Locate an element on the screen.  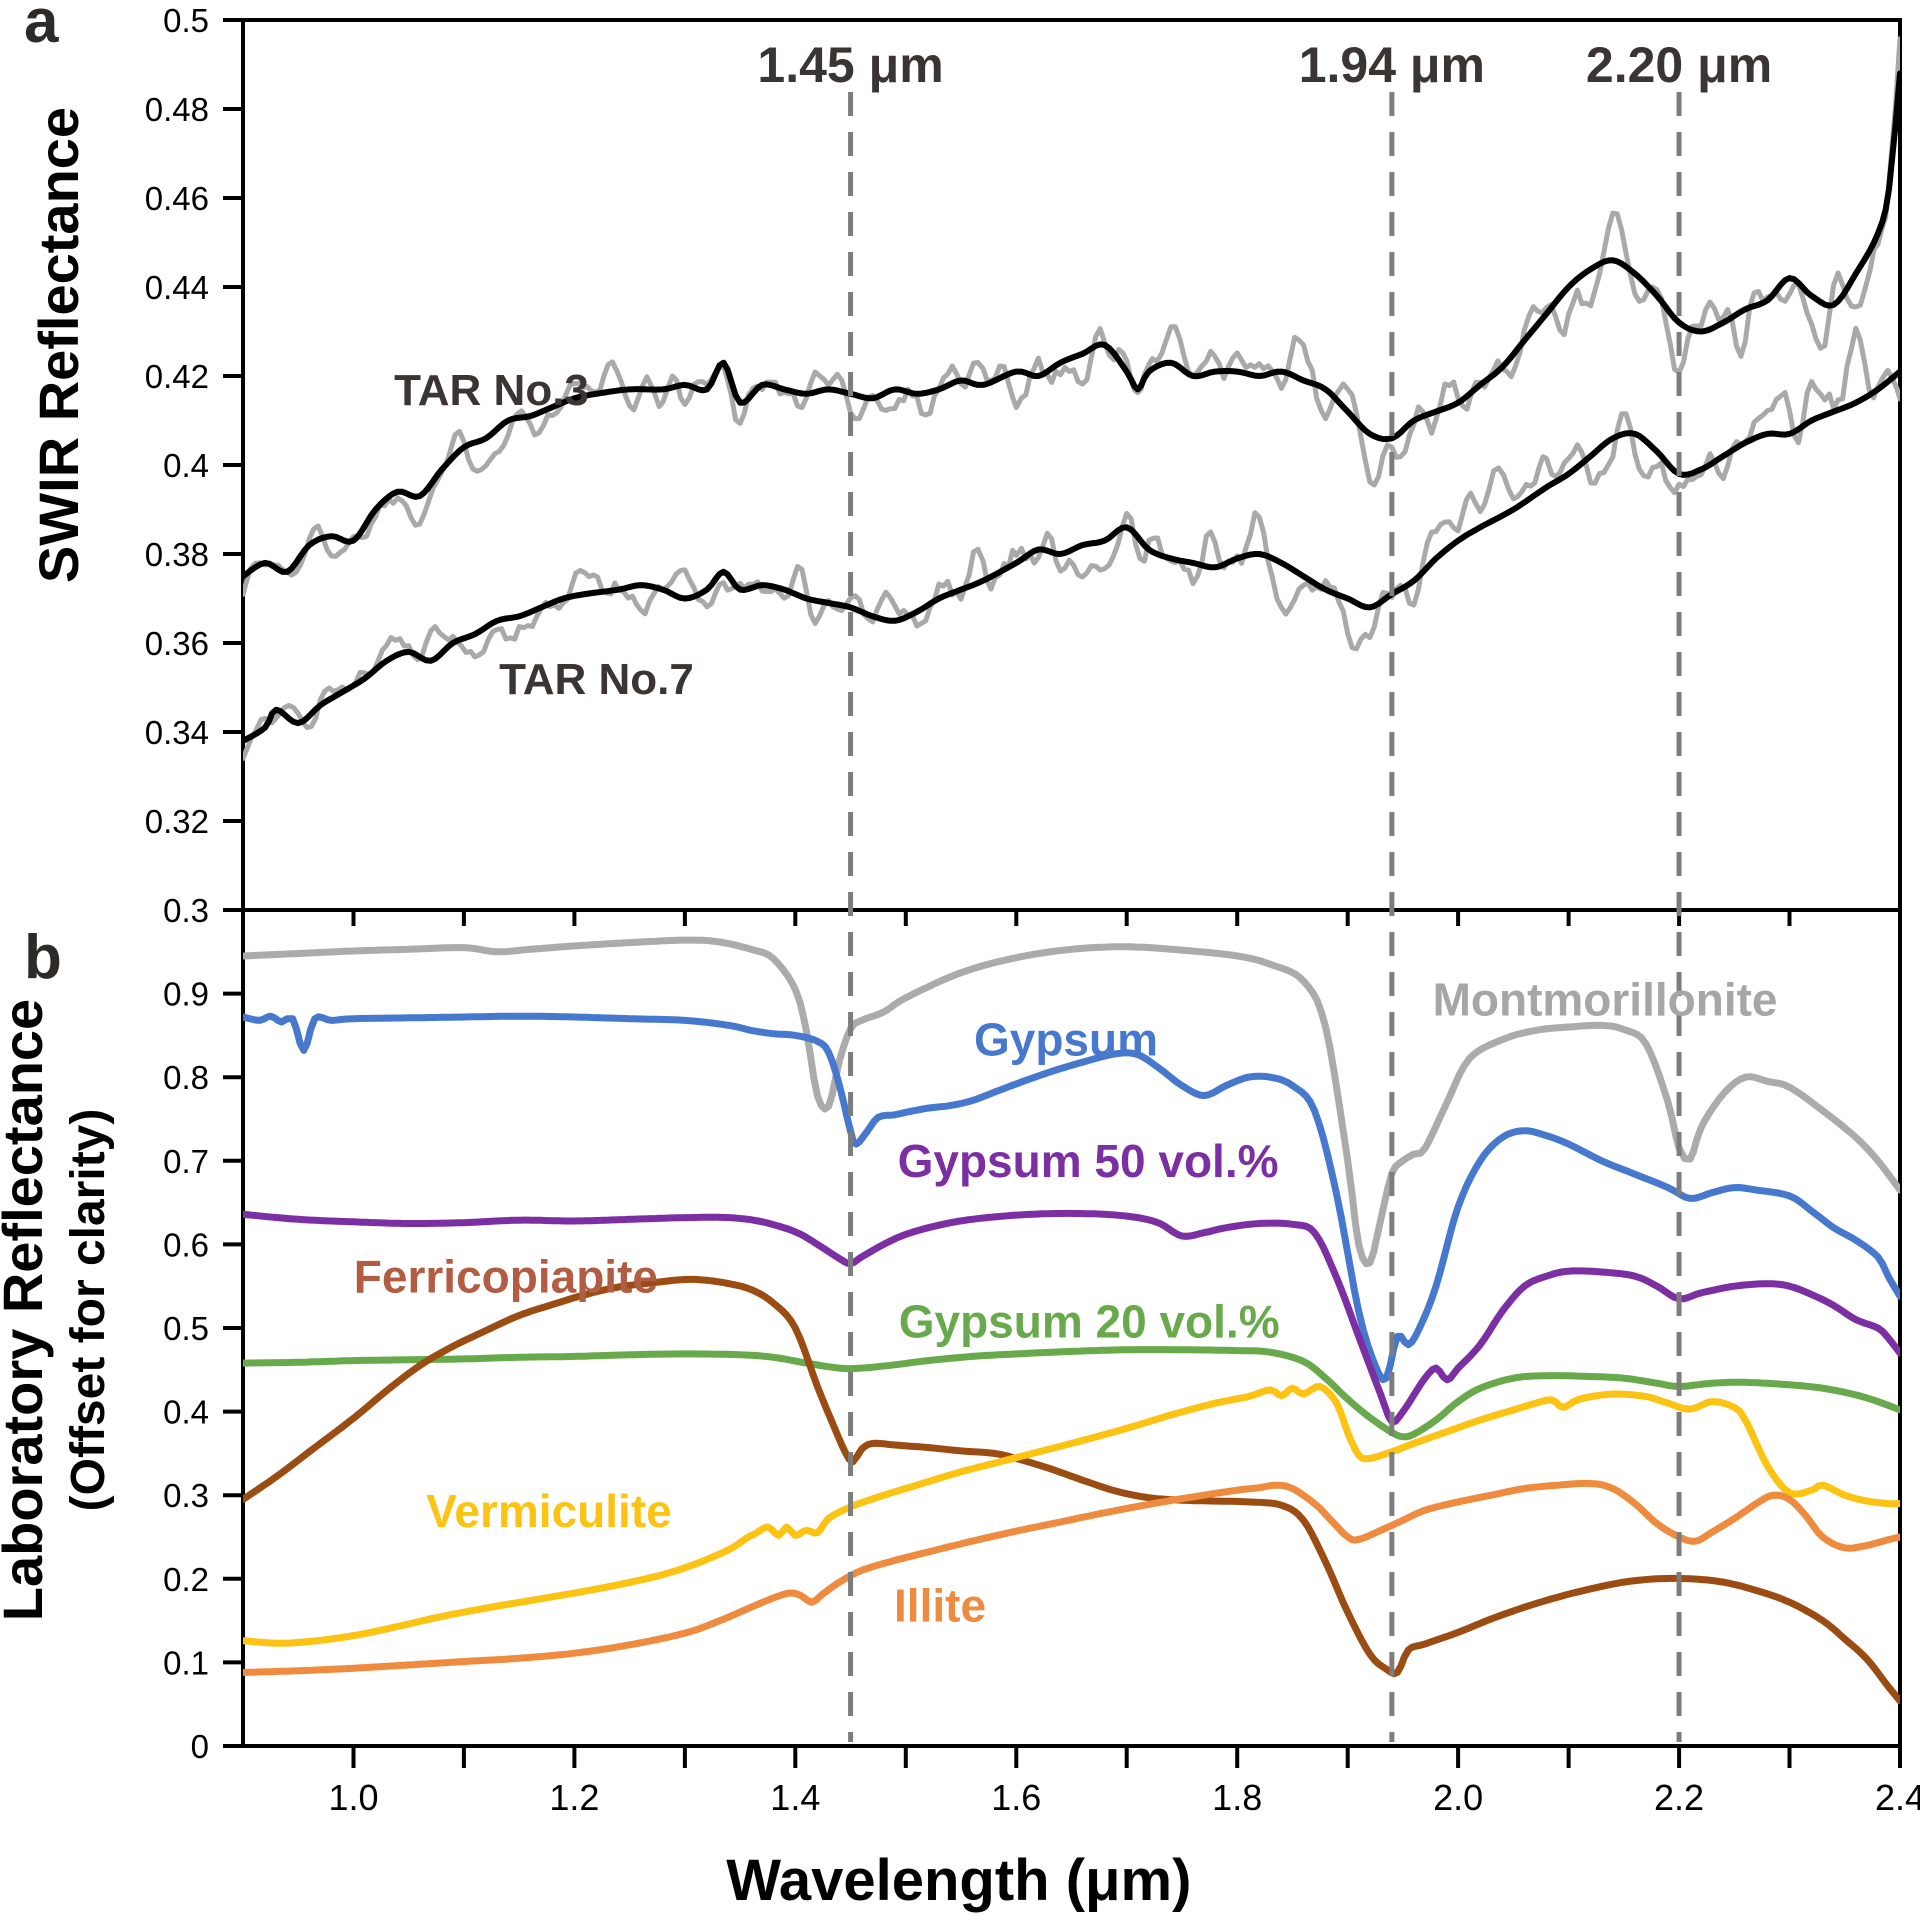
annotation-2.2: 2.20 μm is located at coordinates (1679, 65).